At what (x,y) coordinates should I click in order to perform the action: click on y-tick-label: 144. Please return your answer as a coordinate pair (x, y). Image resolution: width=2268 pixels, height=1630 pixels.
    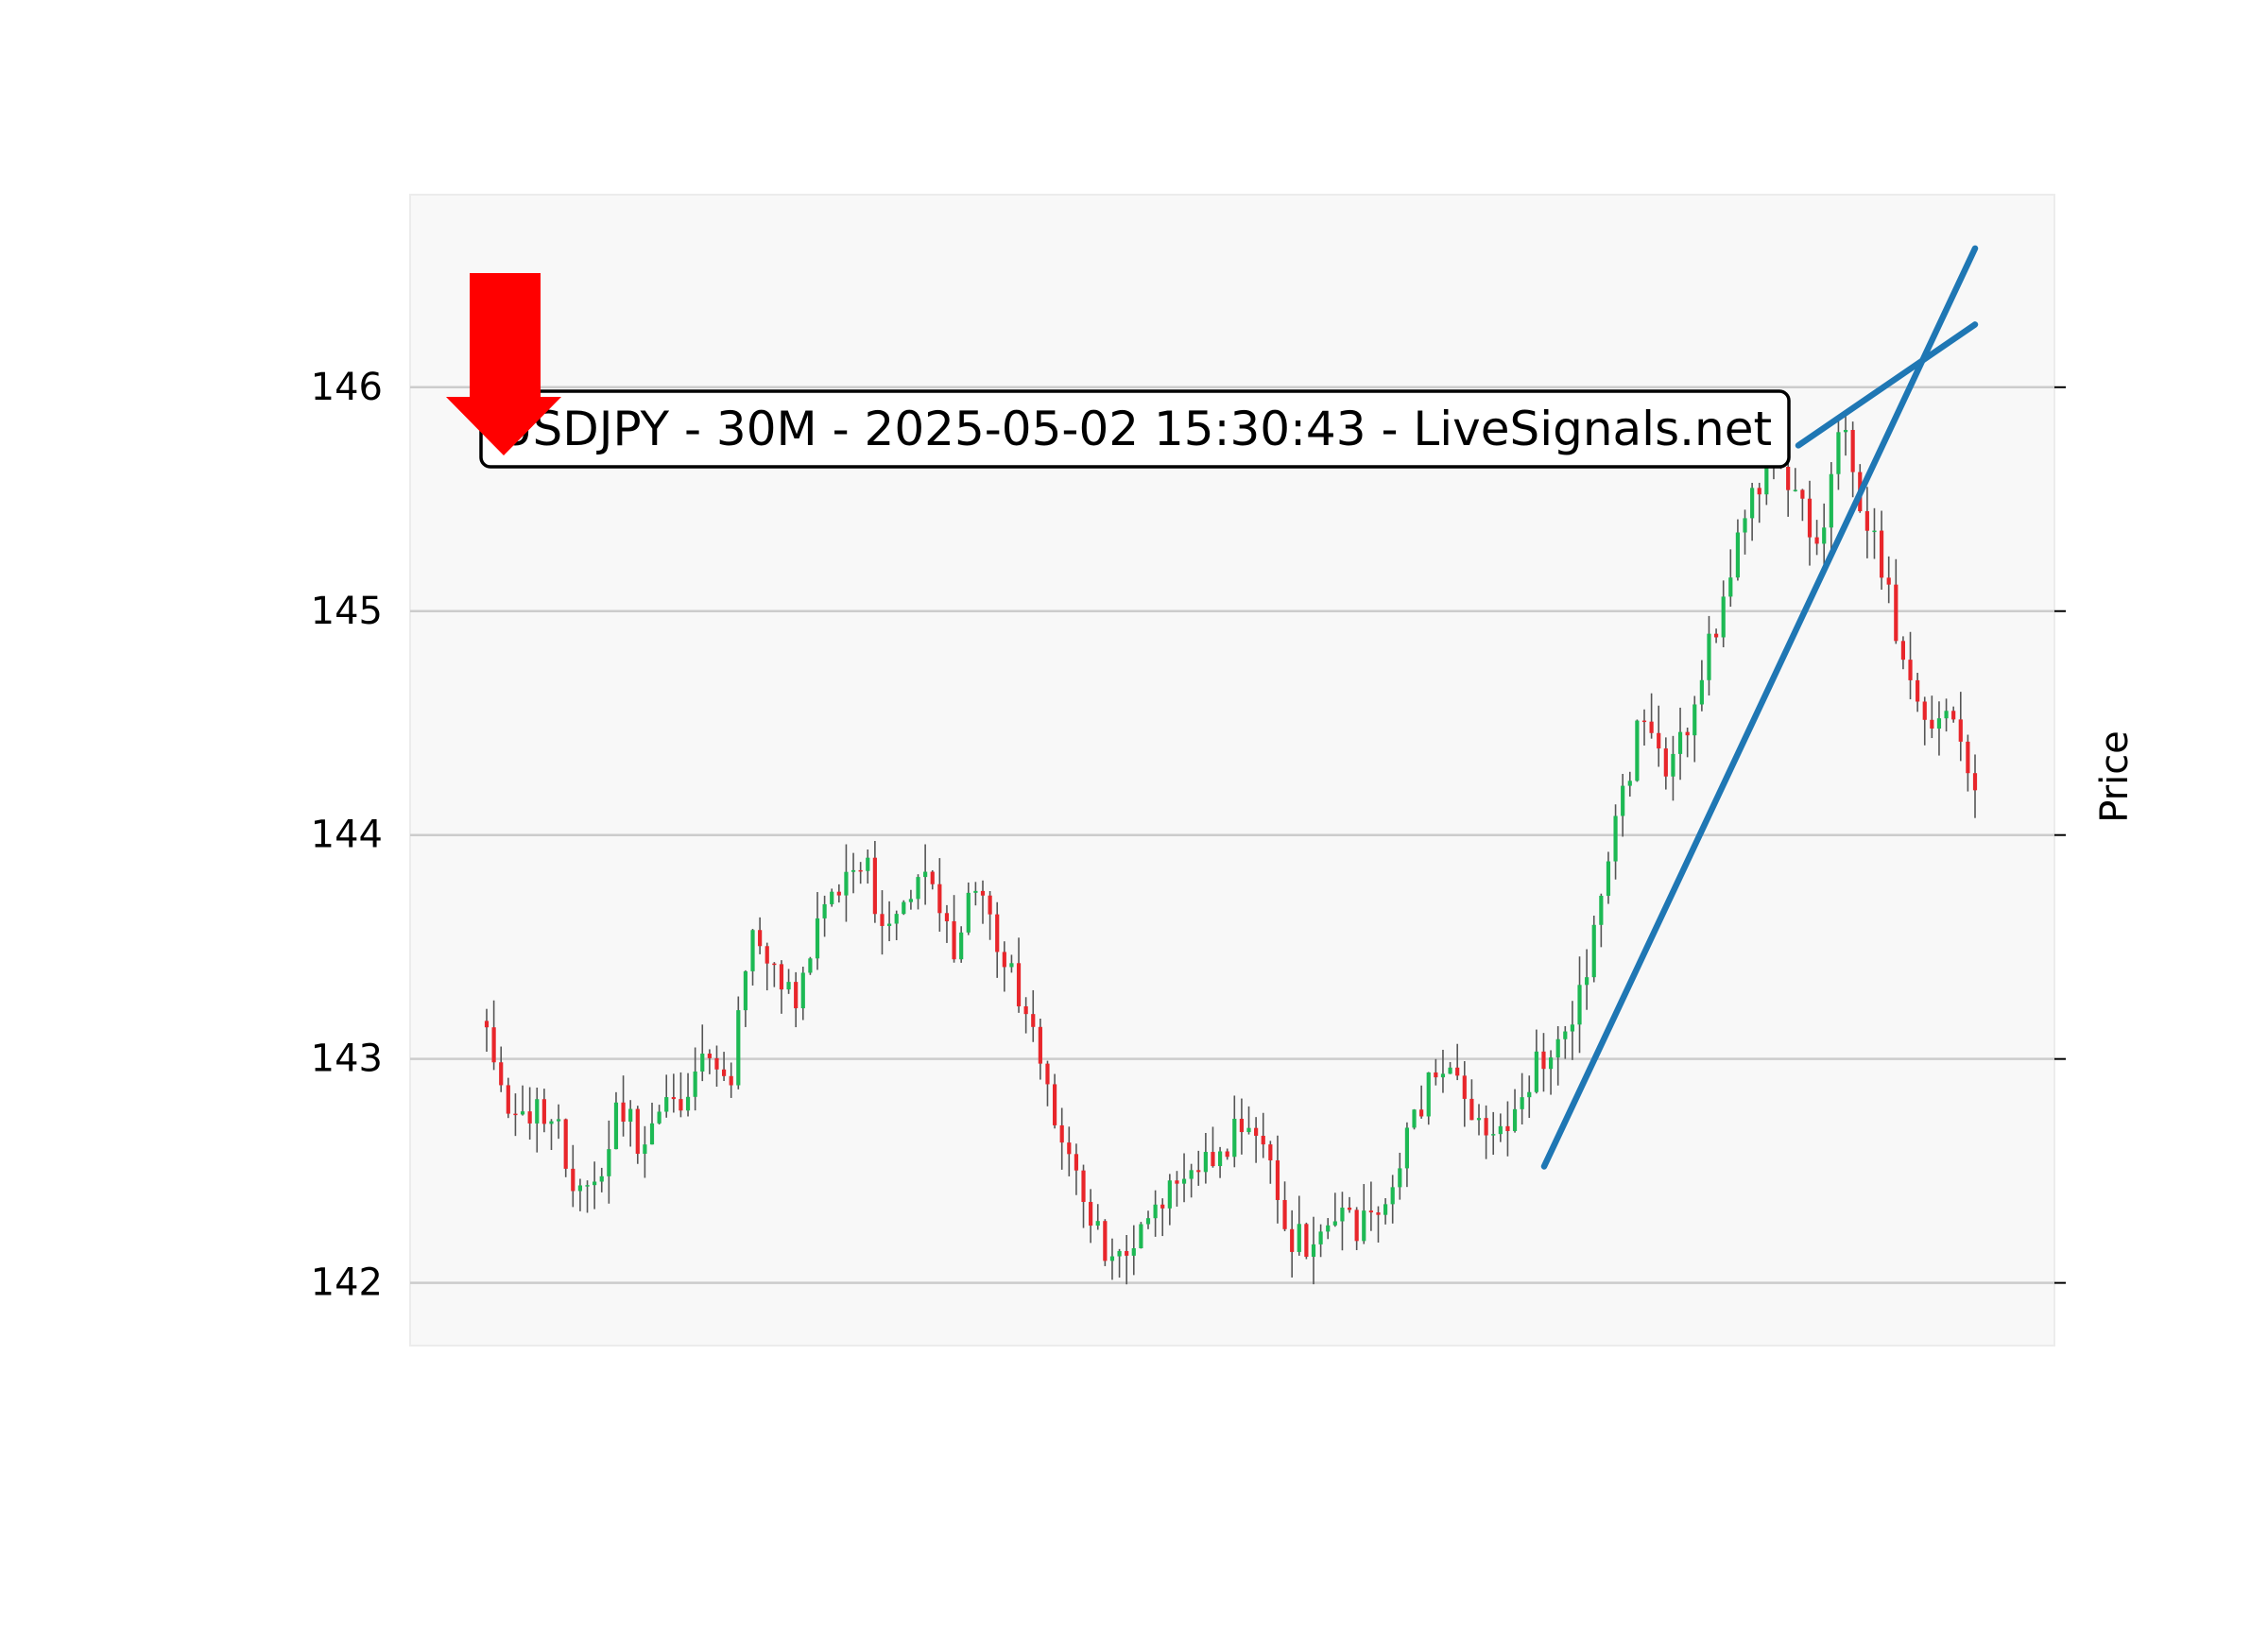
    Looking at the image, I should click on (347, 836).